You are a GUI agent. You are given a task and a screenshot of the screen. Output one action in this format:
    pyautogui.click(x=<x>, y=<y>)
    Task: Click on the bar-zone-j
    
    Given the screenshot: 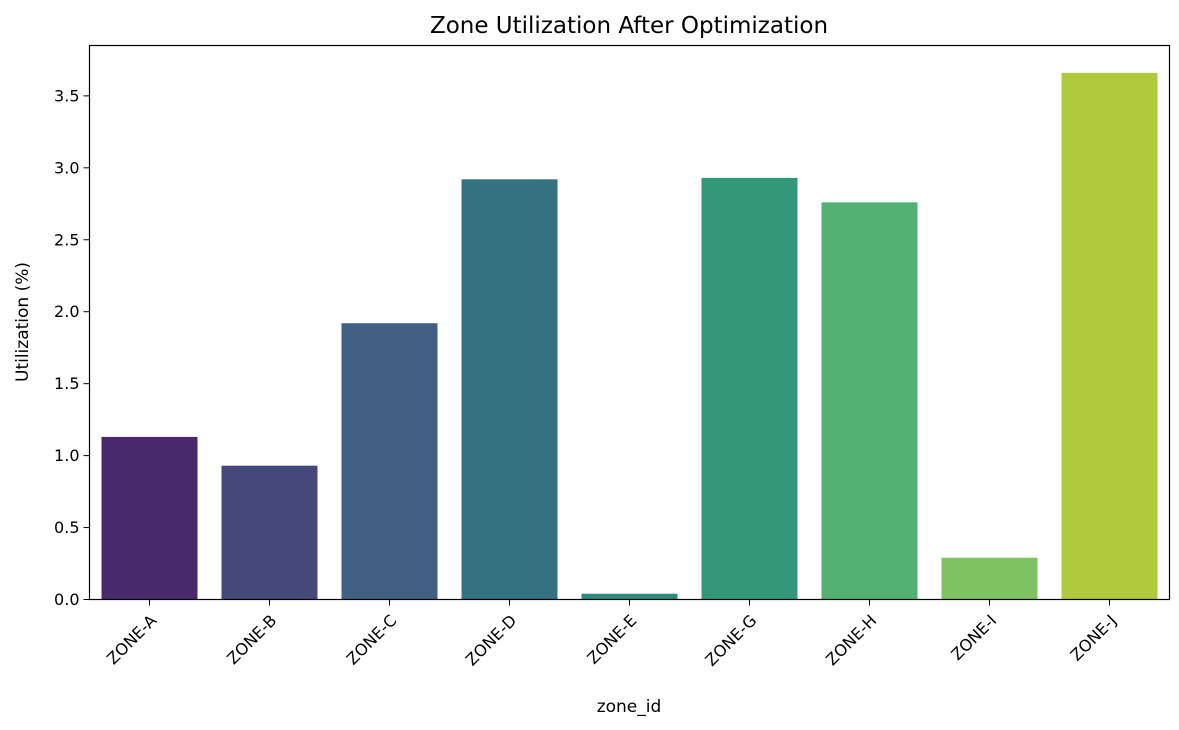 What is the action you would take?
    pyautogui.click(x=1109, y=336)
    